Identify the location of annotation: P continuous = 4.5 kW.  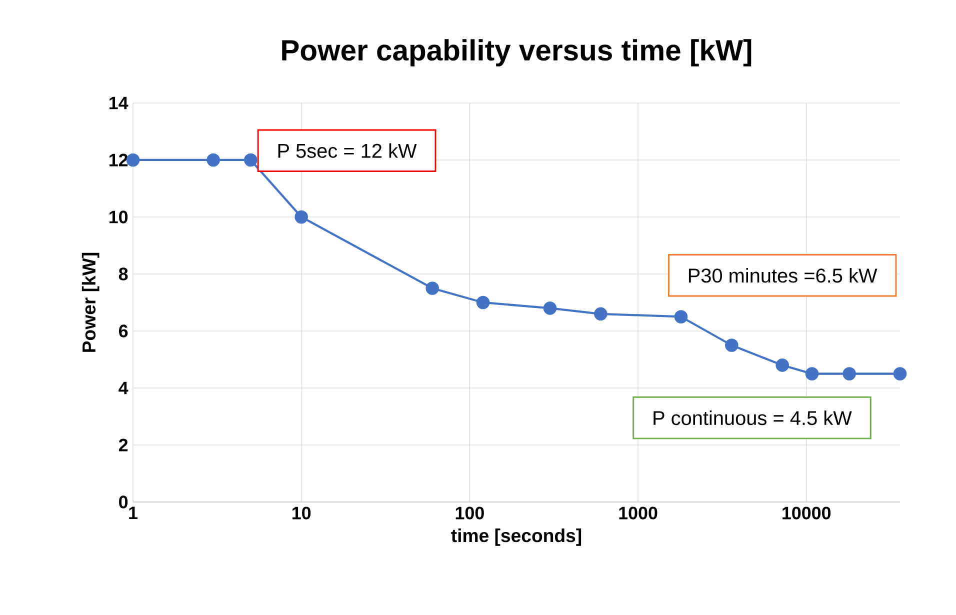
(753, 418).